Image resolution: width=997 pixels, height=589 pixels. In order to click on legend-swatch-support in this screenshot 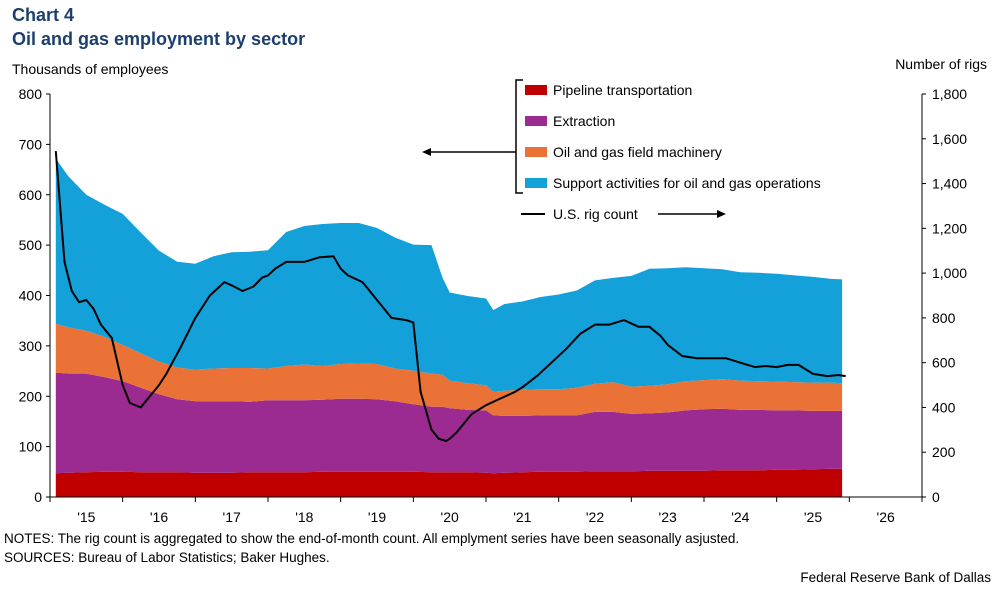, I will do `click(536, 183)`.